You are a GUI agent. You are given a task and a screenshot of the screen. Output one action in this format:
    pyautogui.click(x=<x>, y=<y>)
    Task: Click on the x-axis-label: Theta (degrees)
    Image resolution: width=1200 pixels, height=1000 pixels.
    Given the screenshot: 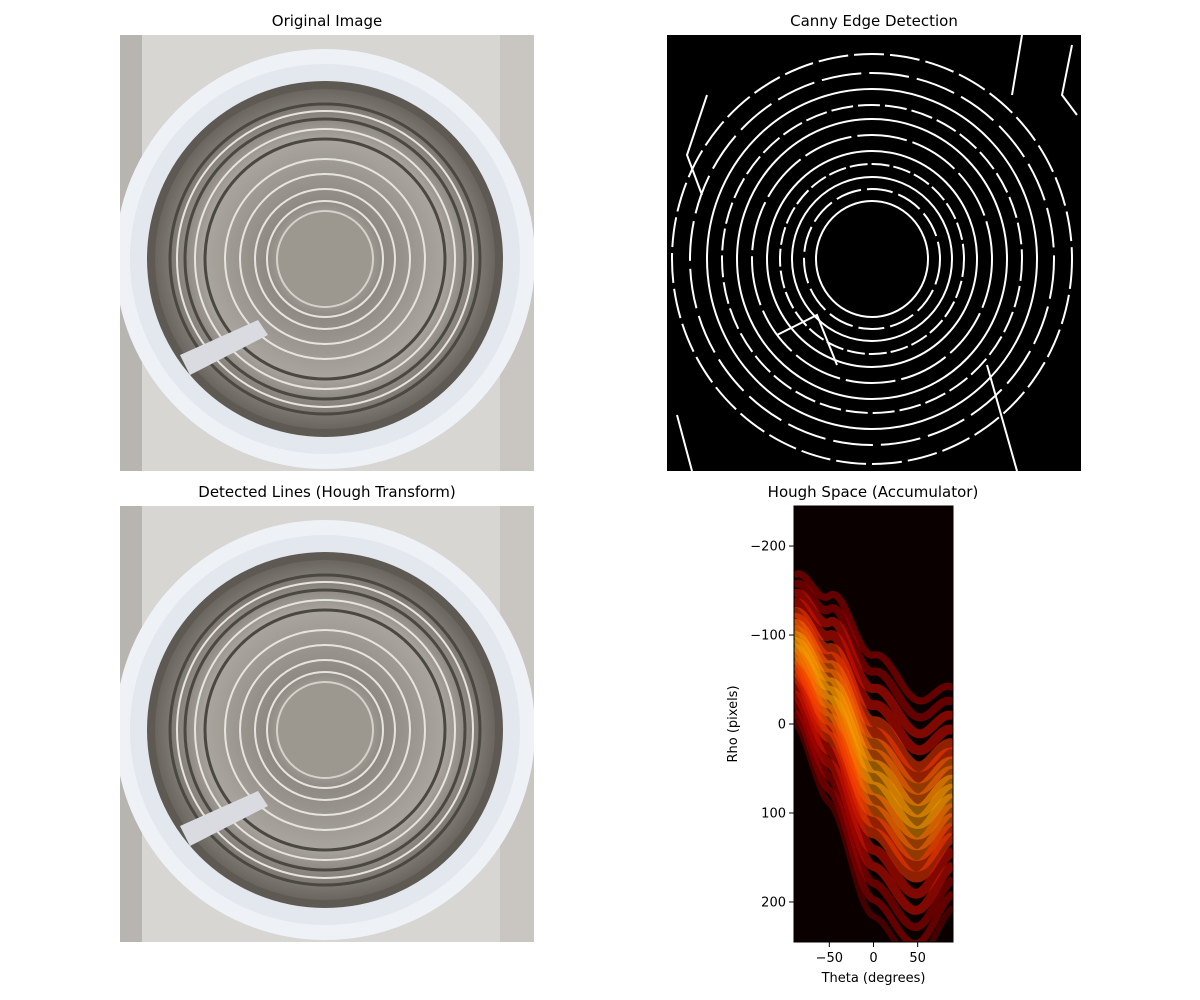 What is the action you would take?
    pyautogui.click(x=873, y=978)
    